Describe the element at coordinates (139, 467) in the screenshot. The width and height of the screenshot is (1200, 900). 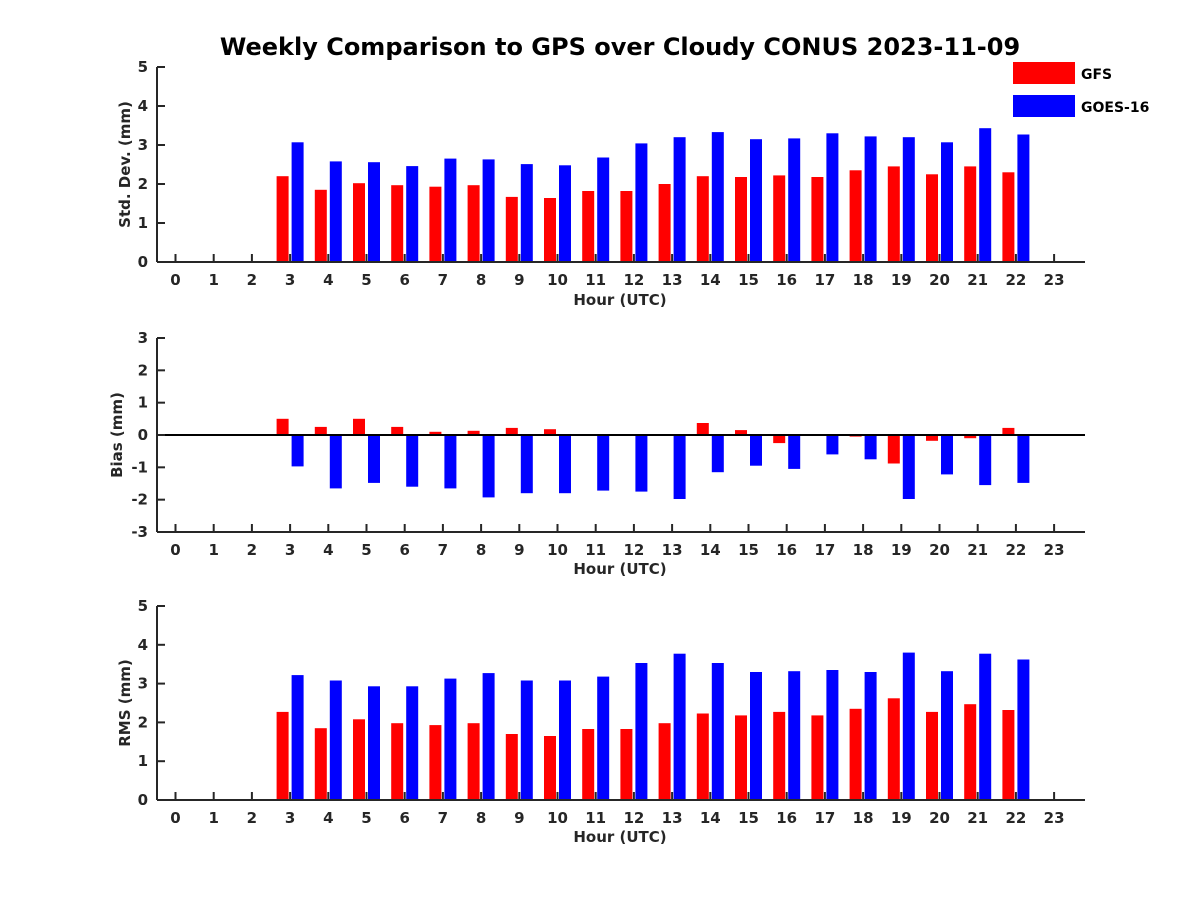
I see `y-tick-label: -1` at that location.